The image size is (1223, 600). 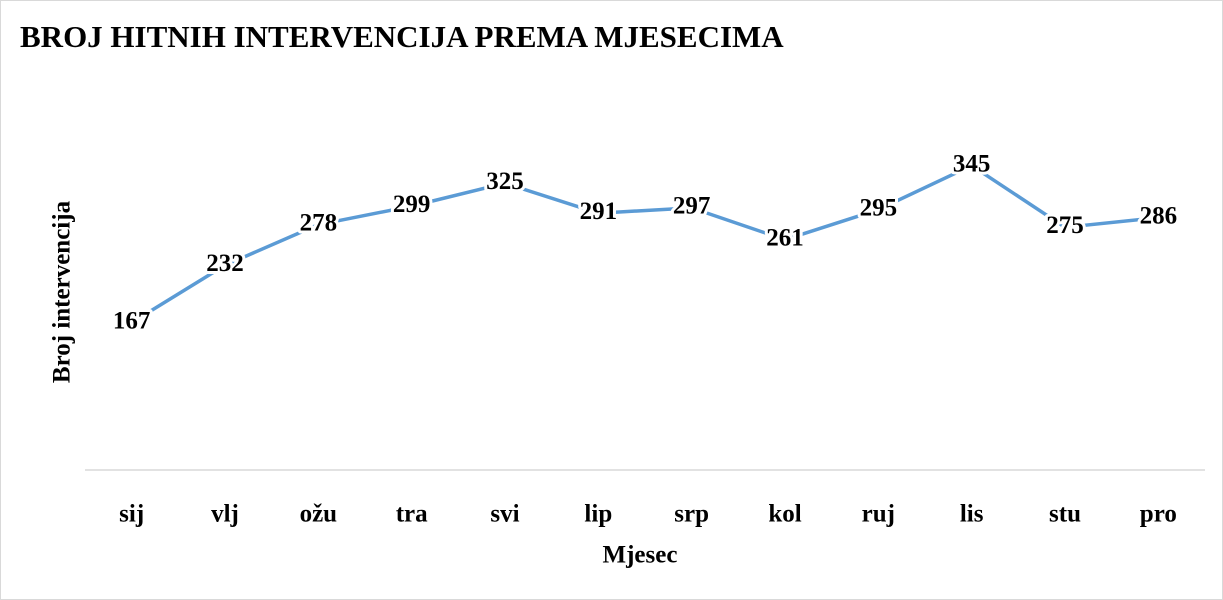 What do you see at coordinates (62, 291) in the screenshot?
I see `y-axis-label: Broj intervencija` at bounding box center [62, 291].